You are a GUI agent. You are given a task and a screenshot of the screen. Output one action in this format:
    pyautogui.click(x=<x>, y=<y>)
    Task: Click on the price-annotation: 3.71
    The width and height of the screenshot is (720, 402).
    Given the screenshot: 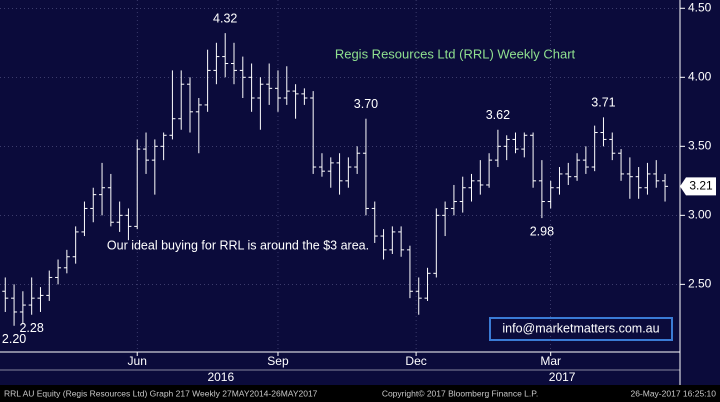 What is the action you would take?
    pyautogui.click(x=603, y=103)
    